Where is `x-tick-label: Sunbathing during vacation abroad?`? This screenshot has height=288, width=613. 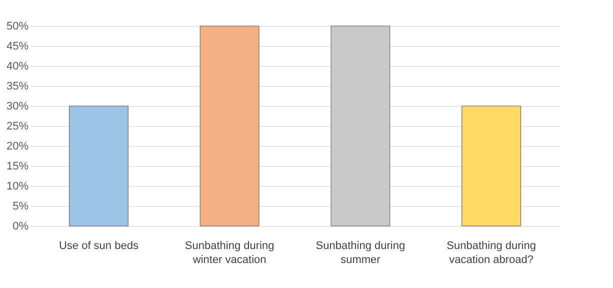 x-tick-label: Sunbathing during vacation abroad? is located at coordinates (491, 253).